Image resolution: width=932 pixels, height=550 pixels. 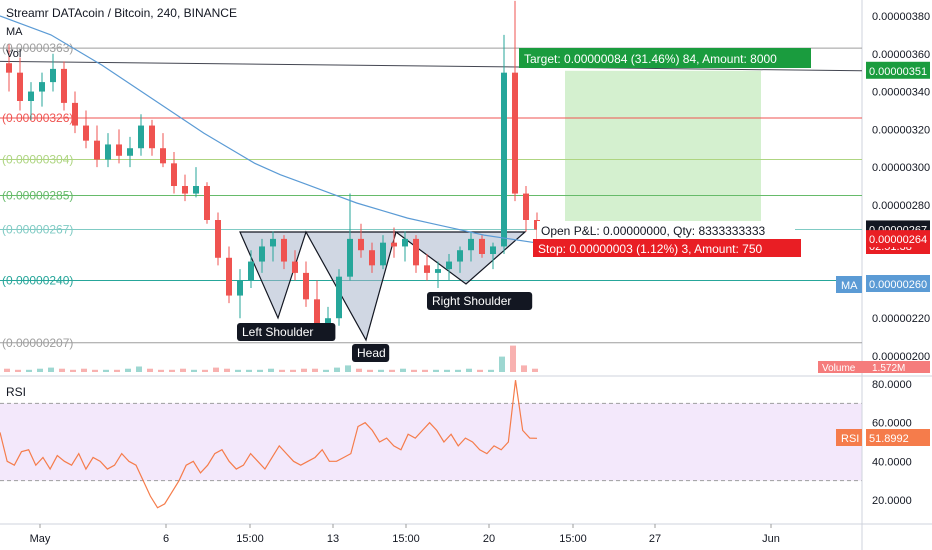 I want to click on vol-legend-label: Vol, so click(x=14, y=54).